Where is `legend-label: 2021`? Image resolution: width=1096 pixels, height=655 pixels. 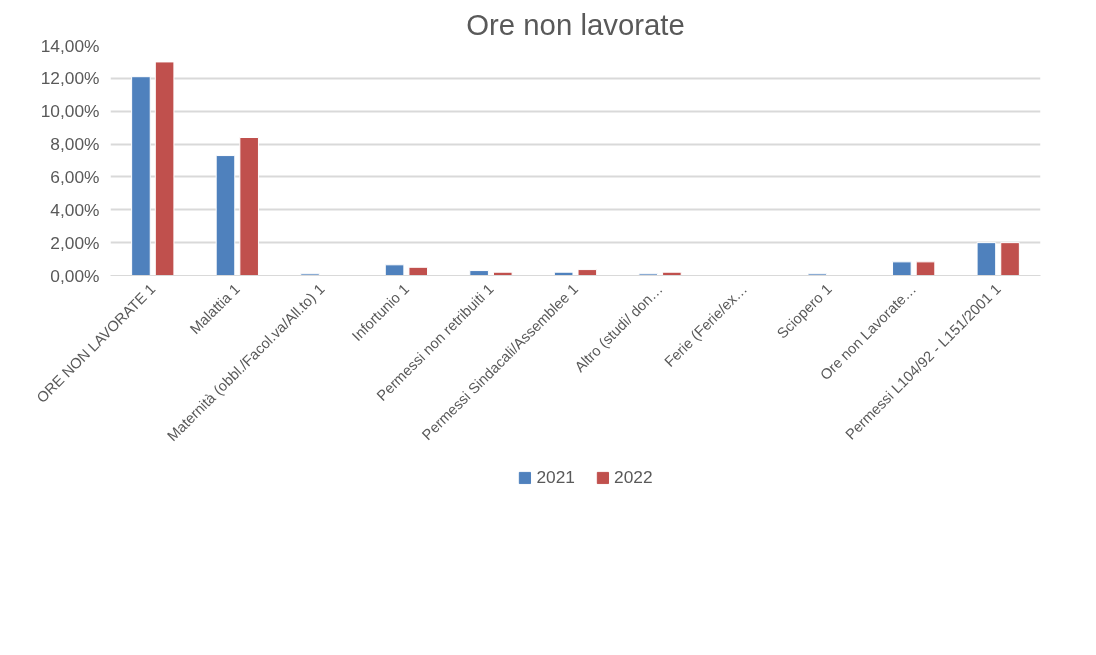 legend-label: 2021 is located at coordinates (555, 477).